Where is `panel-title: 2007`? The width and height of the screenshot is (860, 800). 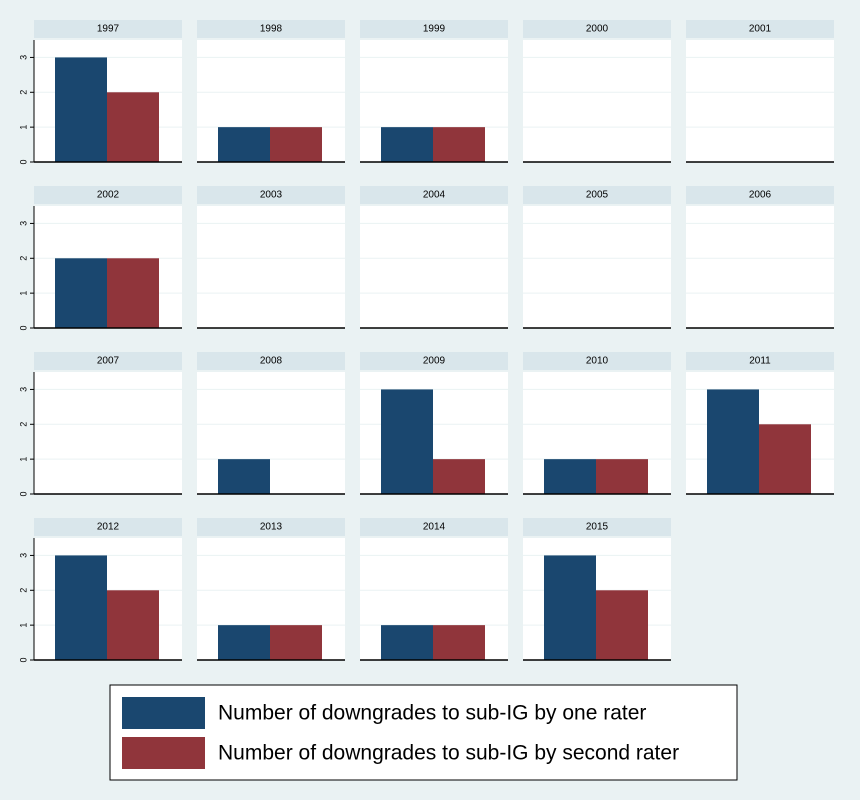 panel-title: 2007 is located at coordinates (108, 361).